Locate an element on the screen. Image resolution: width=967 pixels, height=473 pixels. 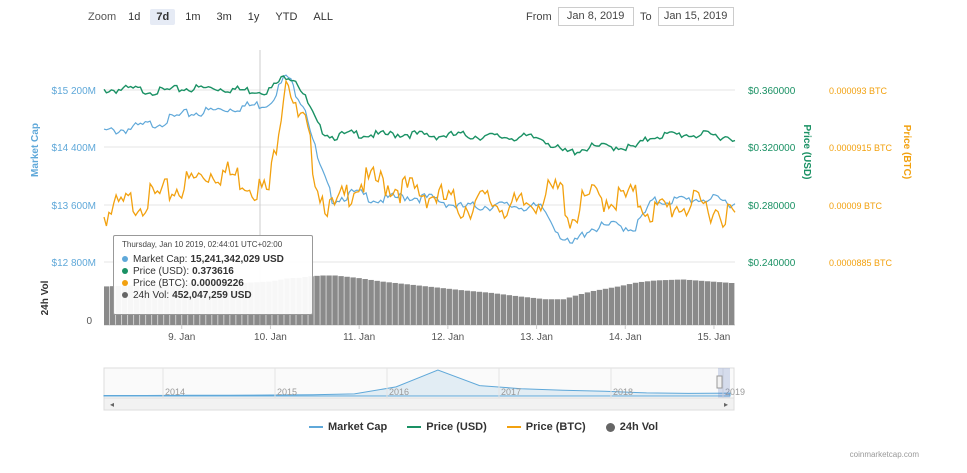
range-to-label: To is located at coordinates (646, 16).